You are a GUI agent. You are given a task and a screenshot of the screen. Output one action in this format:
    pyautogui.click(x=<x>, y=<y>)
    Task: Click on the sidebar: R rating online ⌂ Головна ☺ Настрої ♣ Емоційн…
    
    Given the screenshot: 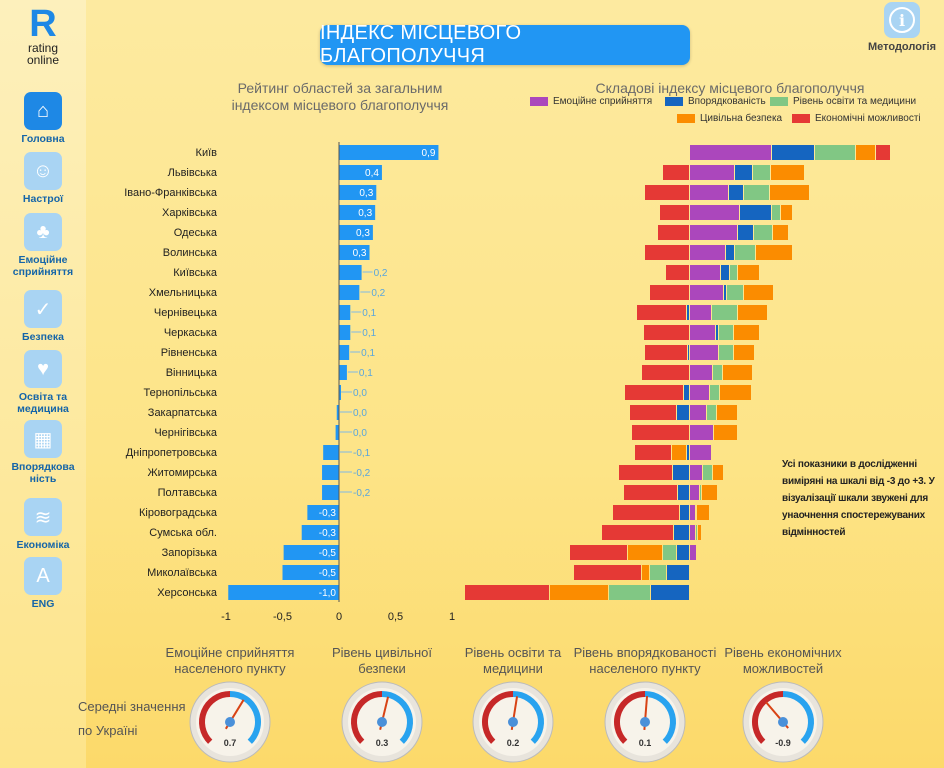 What is the action you would take?
    pyautogui.click(x=43, y=384)
    